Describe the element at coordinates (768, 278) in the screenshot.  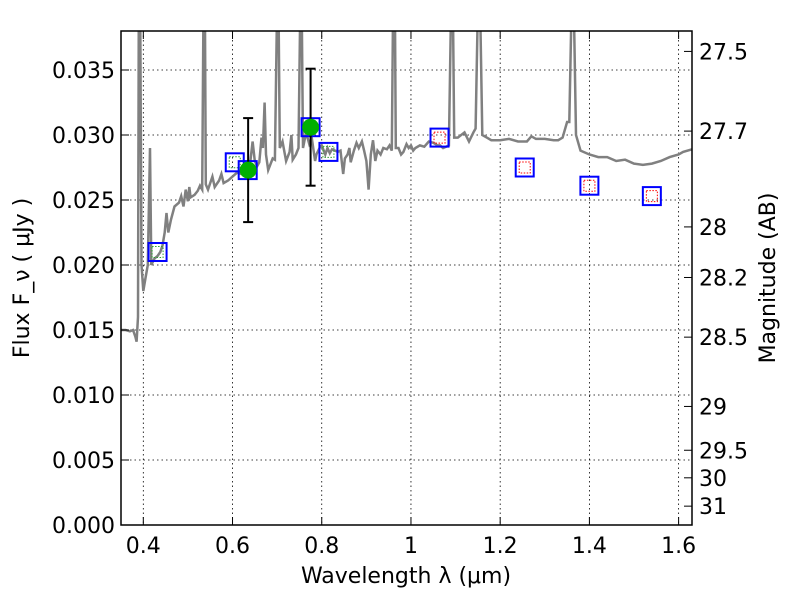
I see `right-axis-label: Magnitude (AB)` at that location.